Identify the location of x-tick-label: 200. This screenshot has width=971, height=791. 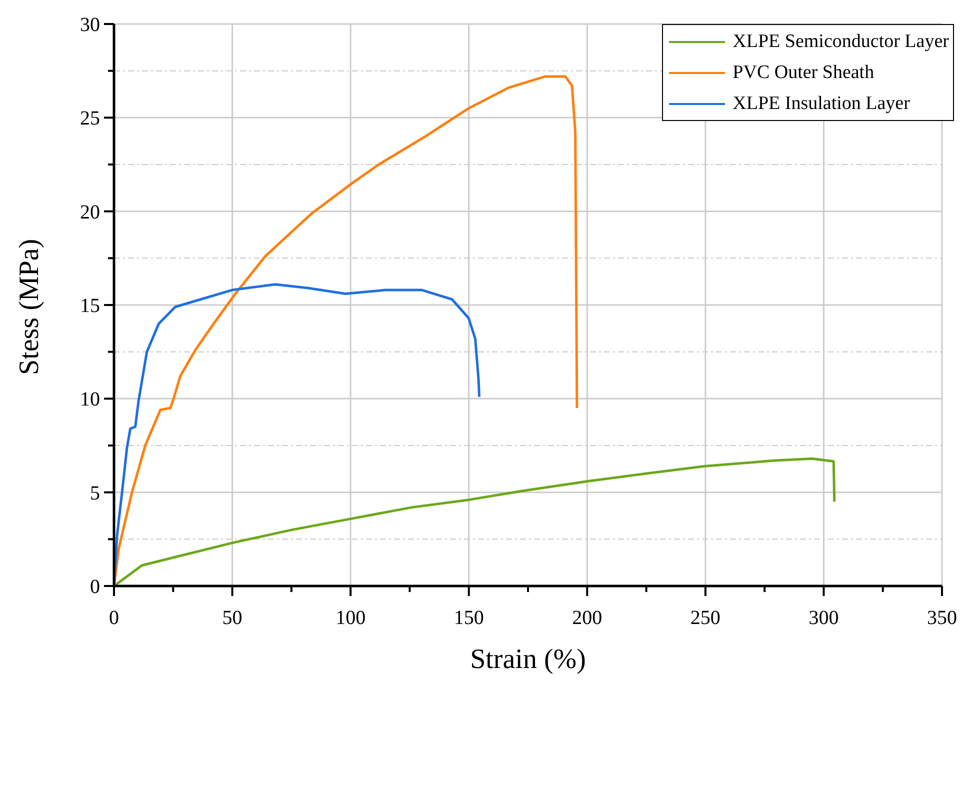
(587, 618).